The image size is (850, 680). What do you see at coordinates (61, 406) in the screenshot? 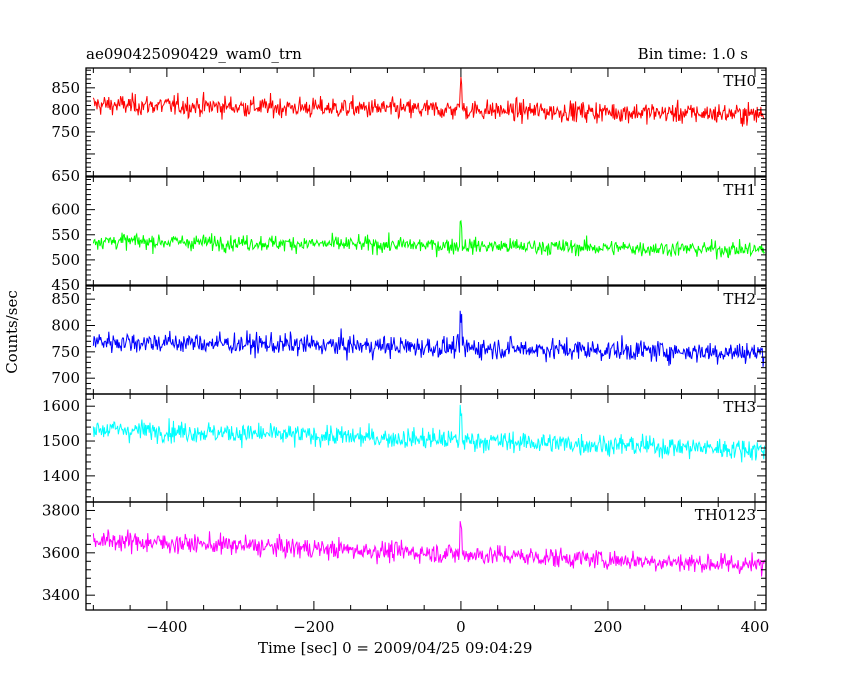
I see `y-tick-label: 1600` at bounding box center [61, 406].